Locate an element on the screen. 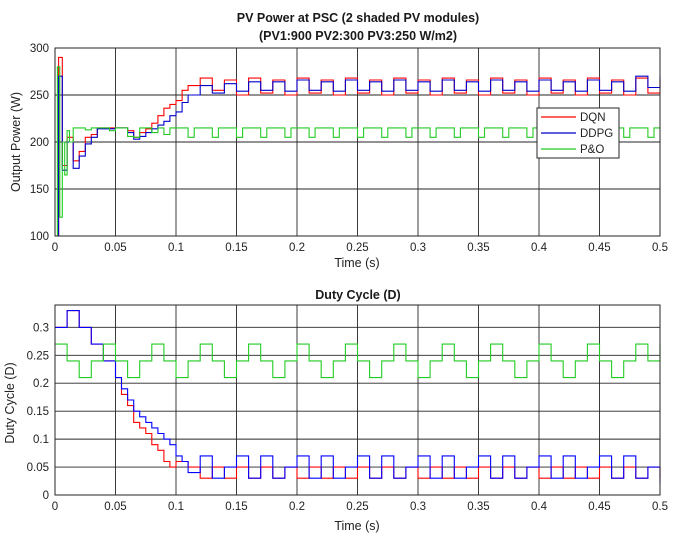 This screenshot has width=693, height=538. duty-chart-y-label: Duty Cycle (D) is located at coordinates (10, 402).